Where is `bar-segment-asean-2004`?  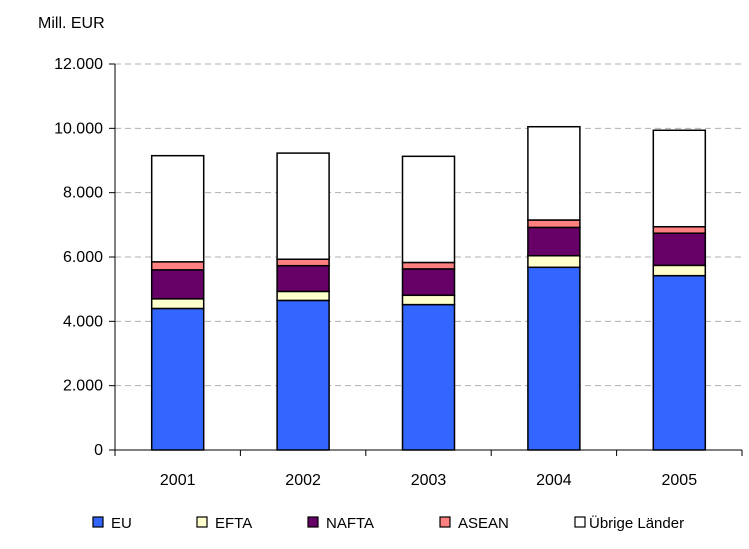
bar-segment-asean-2004 is located at coordinates (554, 224).